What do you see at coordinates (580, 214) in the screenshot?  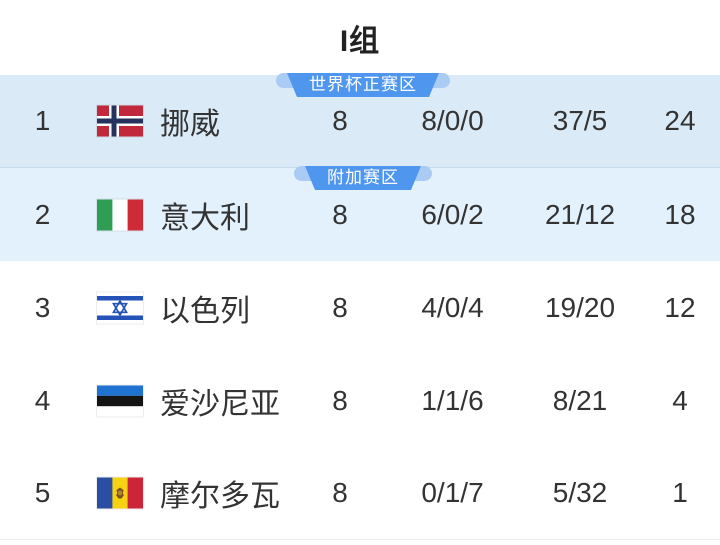 I see `goals-cell: 21/12` at bounding box center [580, 214].